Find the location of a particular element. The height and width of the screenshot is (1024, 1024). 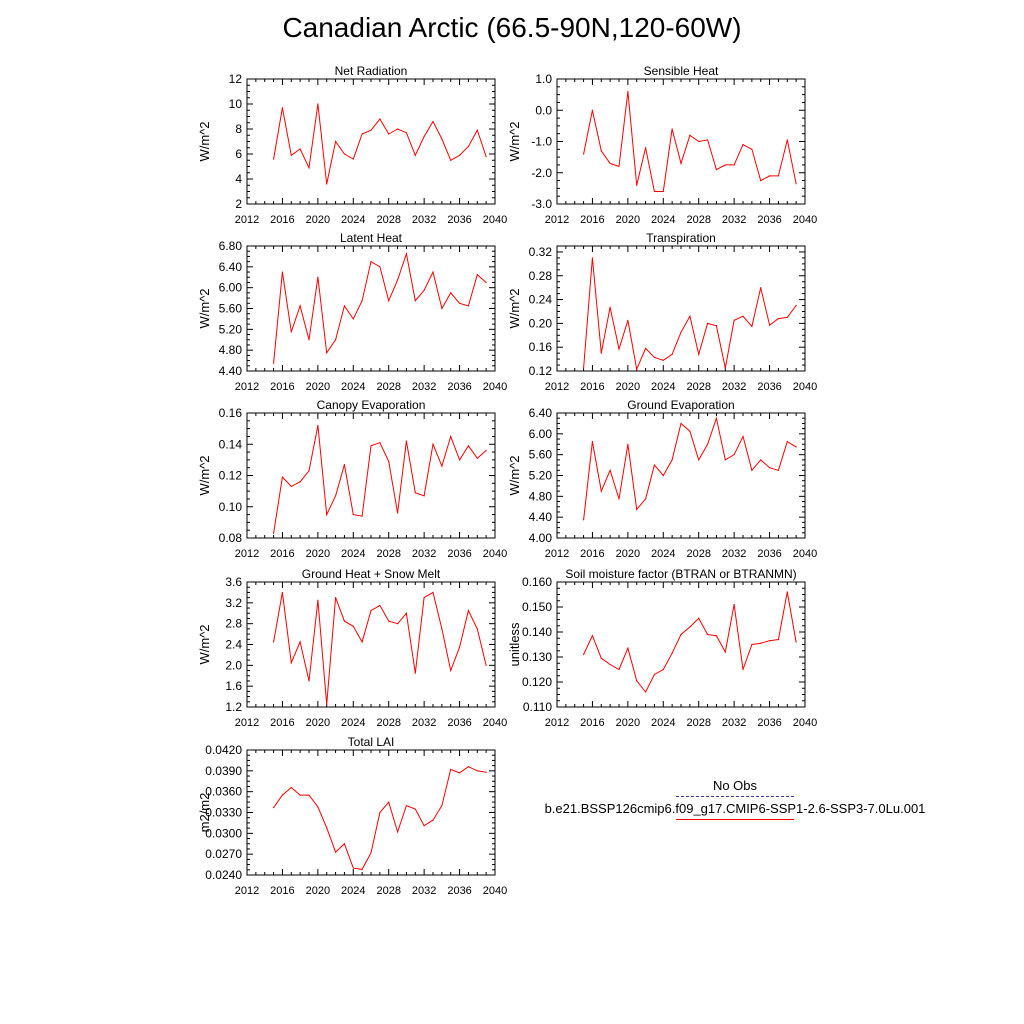

plot-frame is located at coordinates (371, 644).